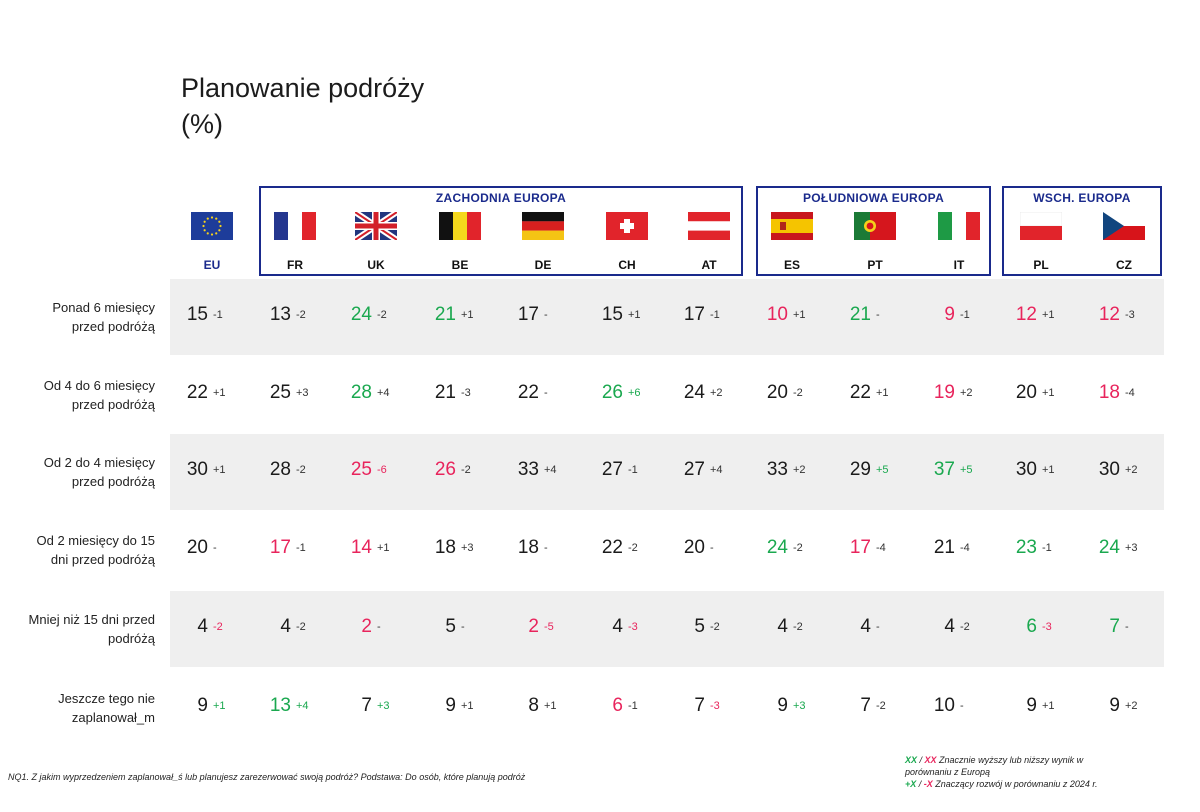 This screenshot has height=812, width=1200. Describe the element at coordinates (383, 393) in the screenshot. I see `cell-change: +4` at that location.